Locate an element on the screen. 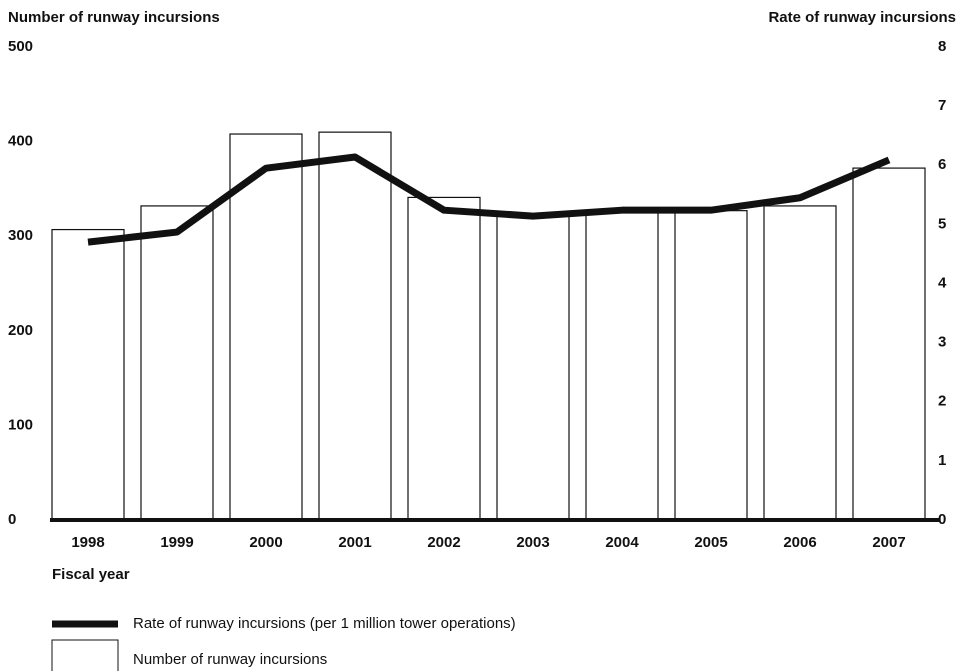  x-tick-label: 1999 is located at coordinates (176, 542).